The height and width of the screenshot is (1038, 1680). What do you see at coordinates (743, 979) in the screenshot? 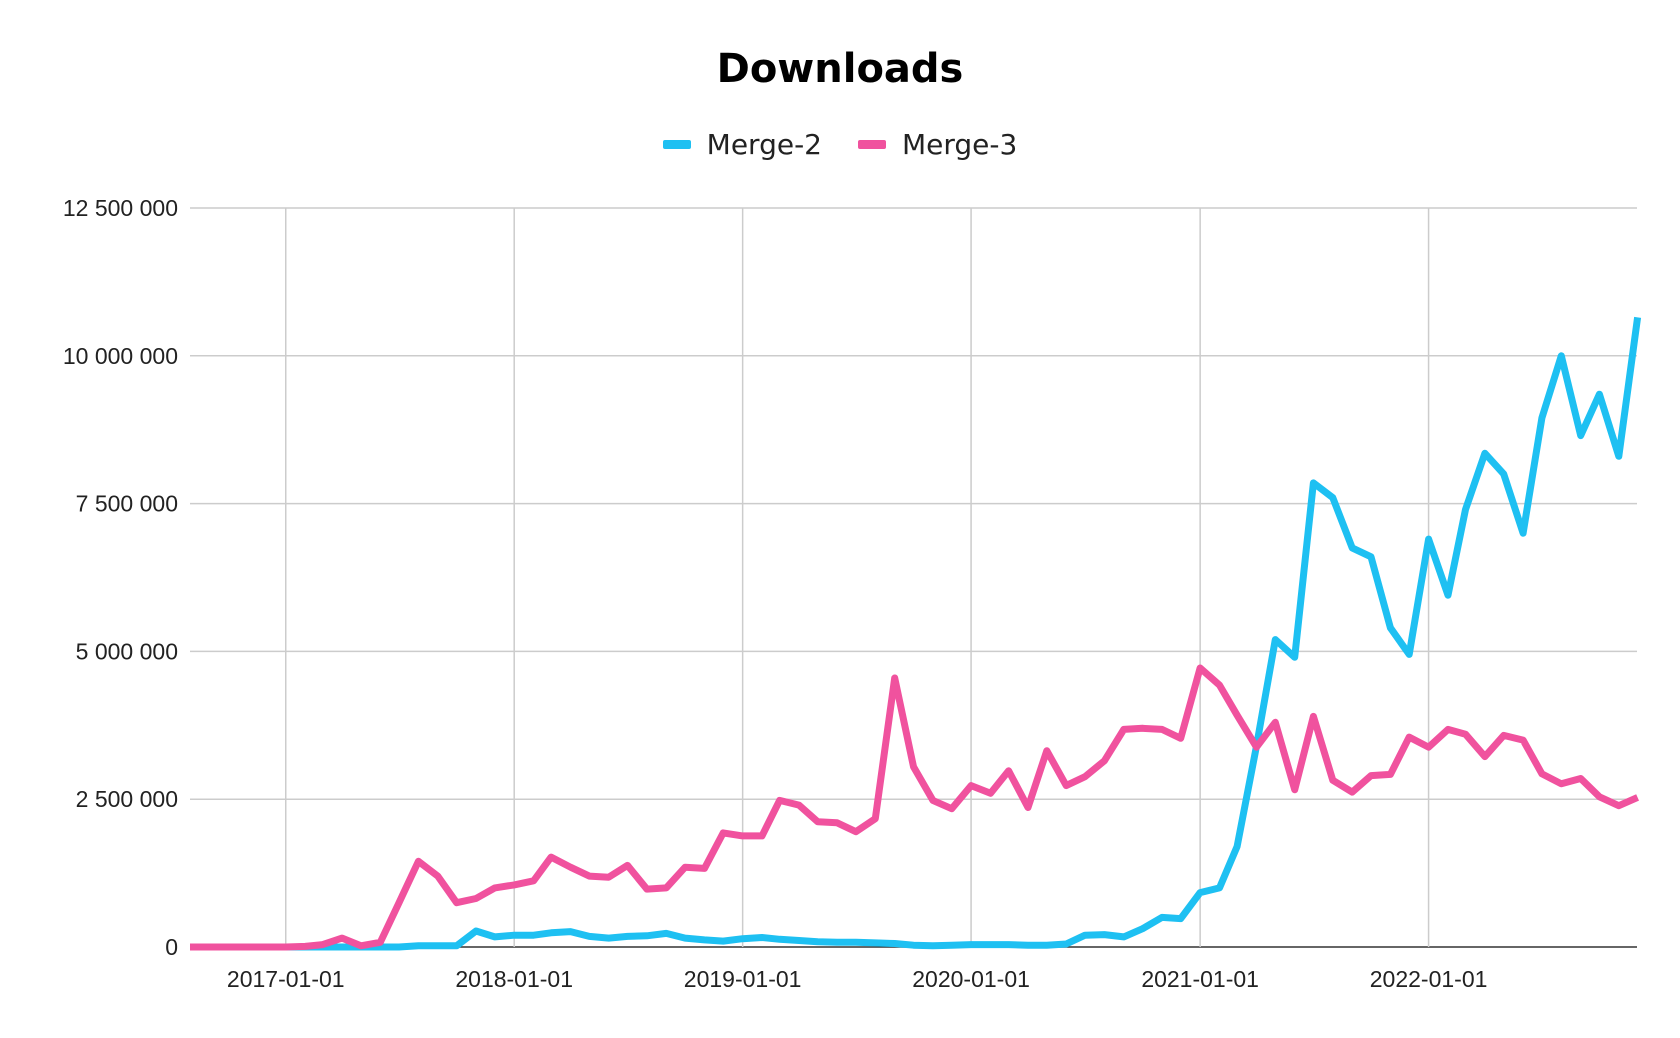
I see `x-tick-label: 2019-01-01` at bounding box center [743, 979].